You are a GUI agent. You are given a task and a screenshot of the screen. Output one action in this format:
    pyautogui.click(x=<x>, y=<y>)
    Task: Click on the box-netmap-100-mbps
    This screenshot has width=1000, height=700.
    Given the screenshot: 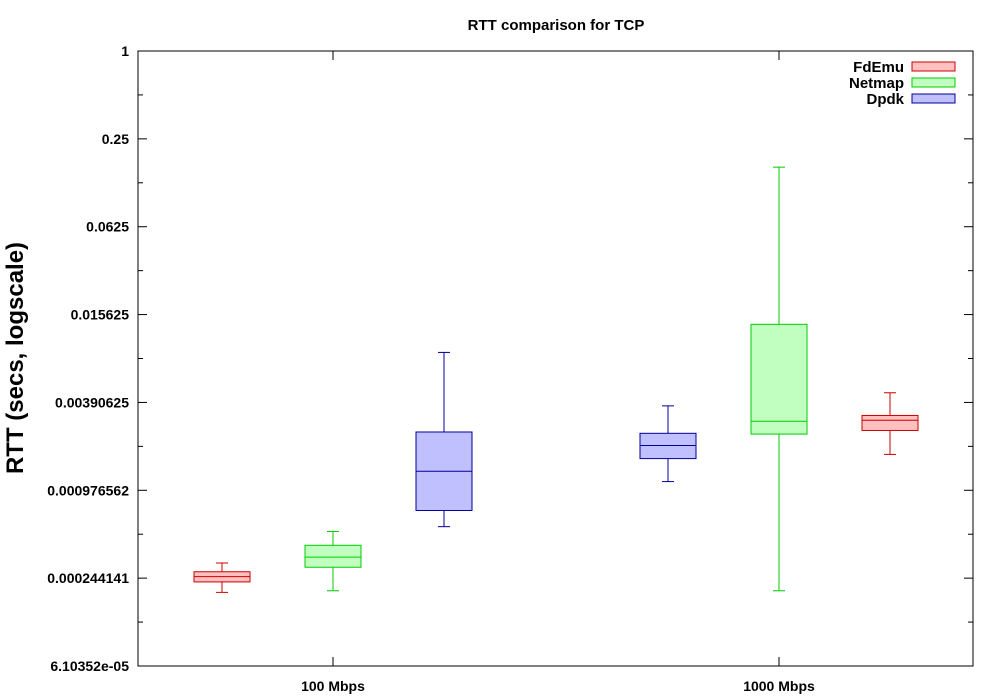 What is the action you would take?
    pyautogui.click(x=333, y=561)
    